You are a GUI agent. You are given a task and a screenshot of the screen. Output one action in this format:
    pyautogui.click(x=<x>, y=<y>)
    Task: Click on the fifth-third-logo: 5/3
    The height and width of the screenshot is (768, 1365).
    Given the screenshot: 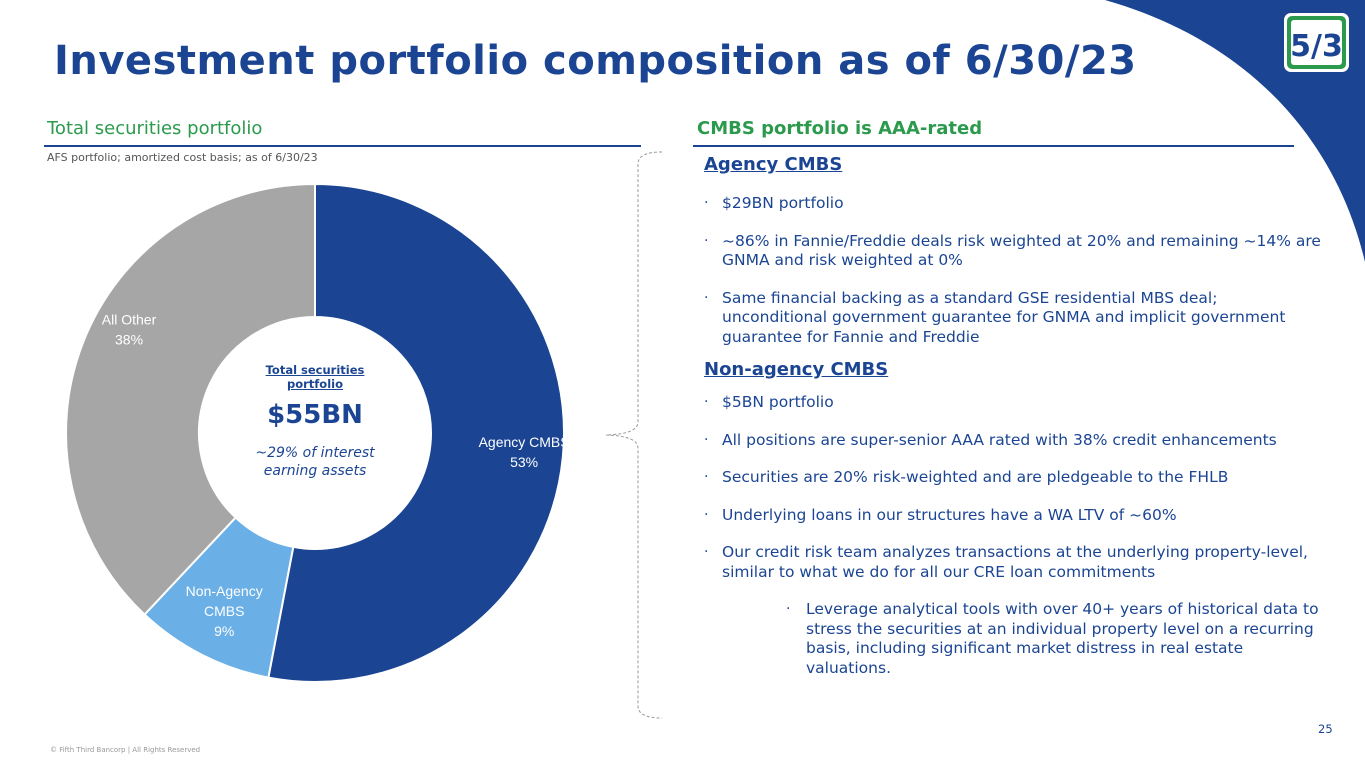 What is the action you would take?
    pyautogui.click(x=1316, y=42)
    